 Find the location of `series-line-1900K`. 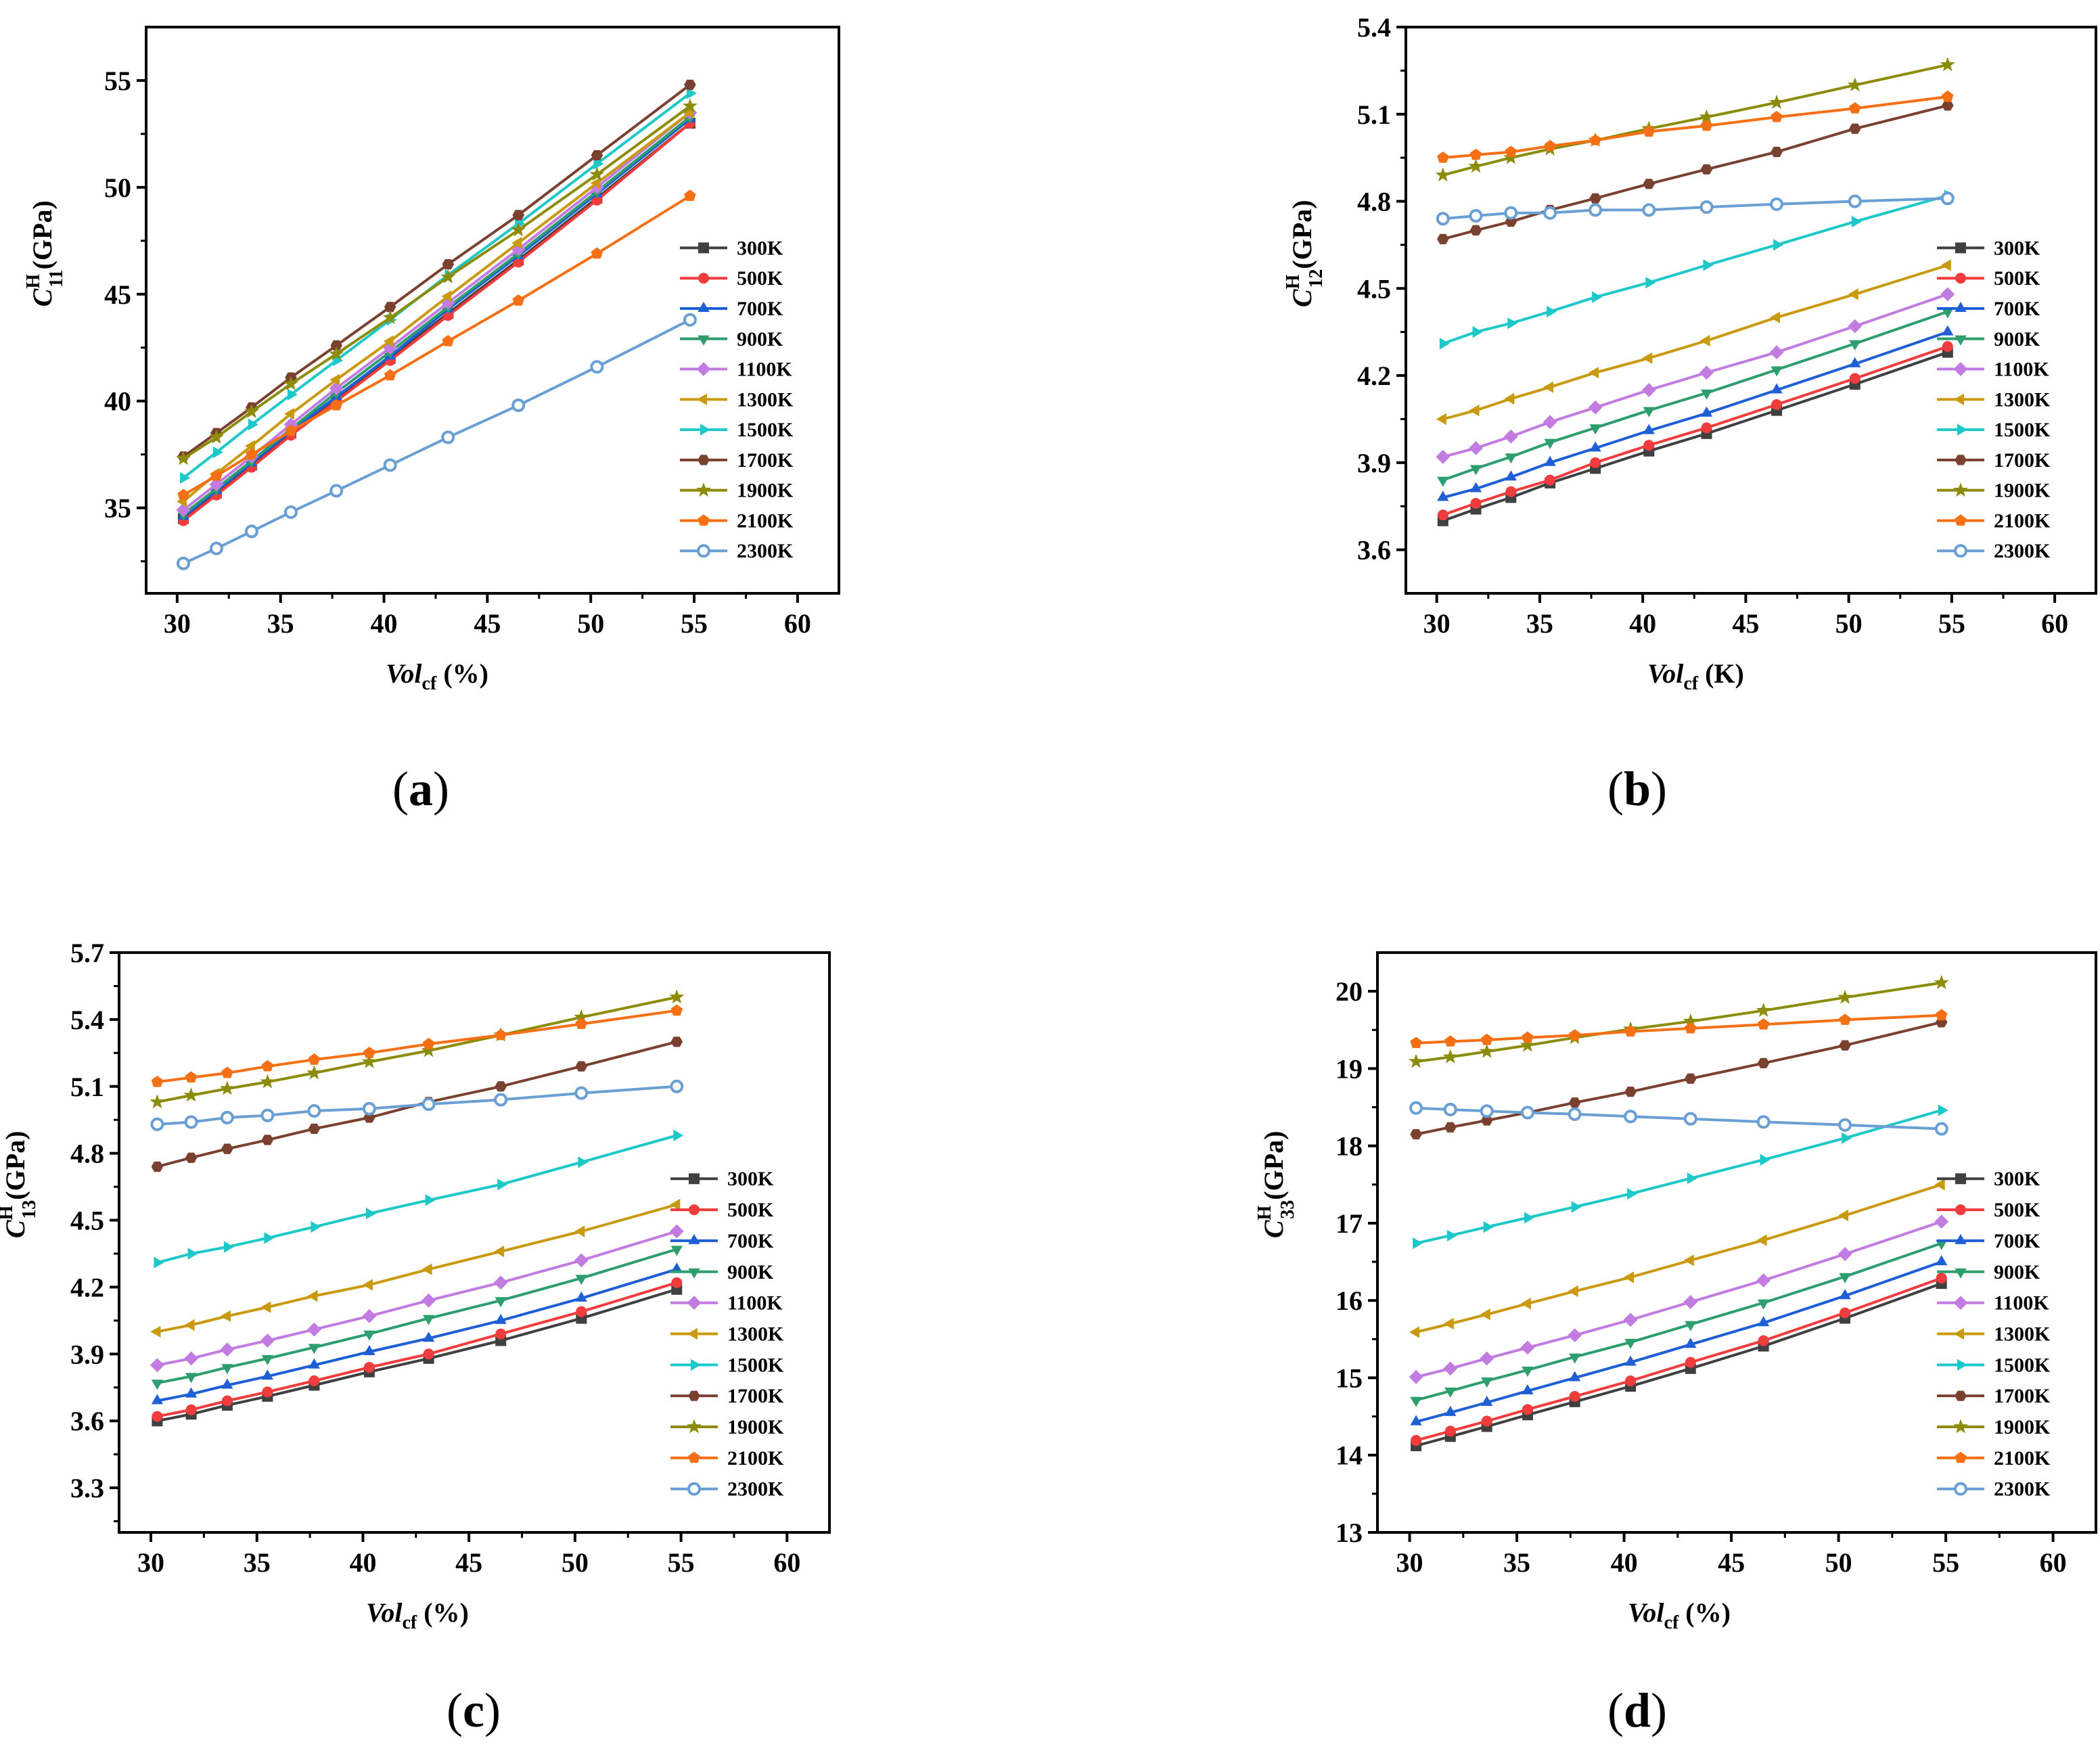

series-line-1900K is located at coordinates (1678, 1022).